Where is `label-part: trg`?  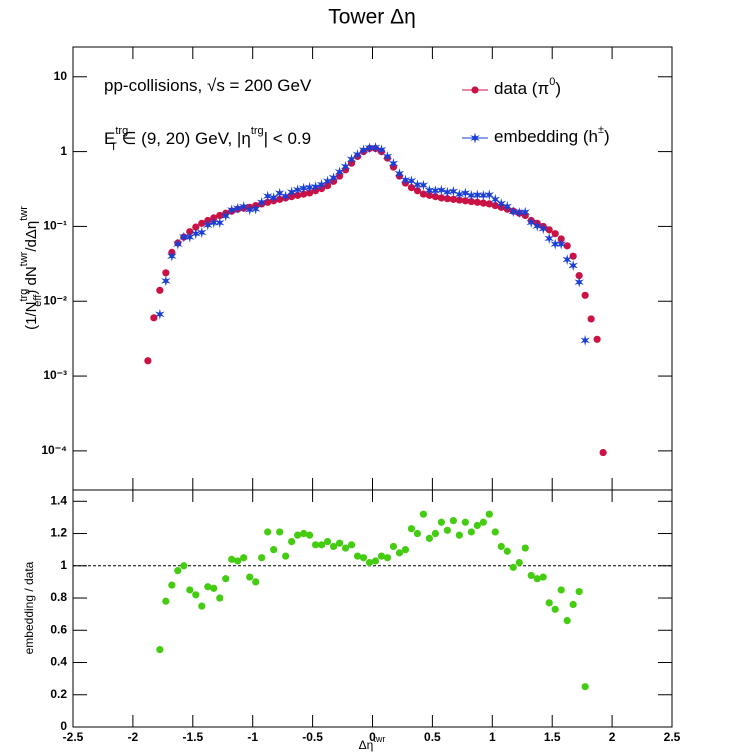 label-part: trg is located at coordinates (24, 295).